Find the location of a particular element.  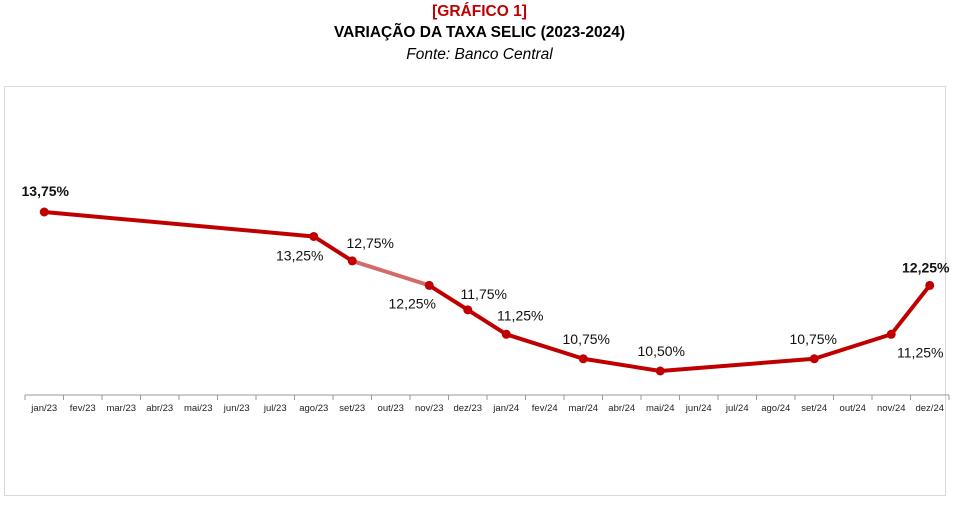

chart-tag: [GRÁFICO 1] is located at coordinates (479, 11).